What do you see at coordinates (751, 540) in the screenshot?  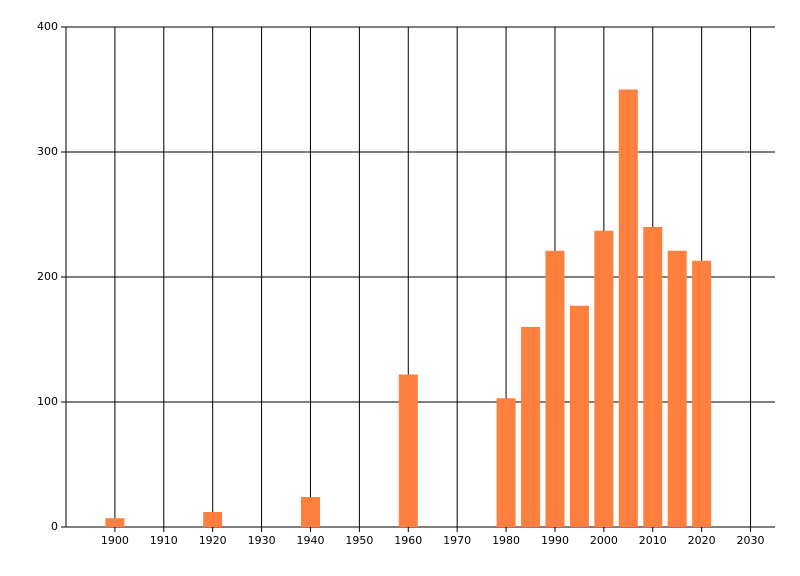 I see `x-tick-label: 2030` at bounding box center [751, 540].